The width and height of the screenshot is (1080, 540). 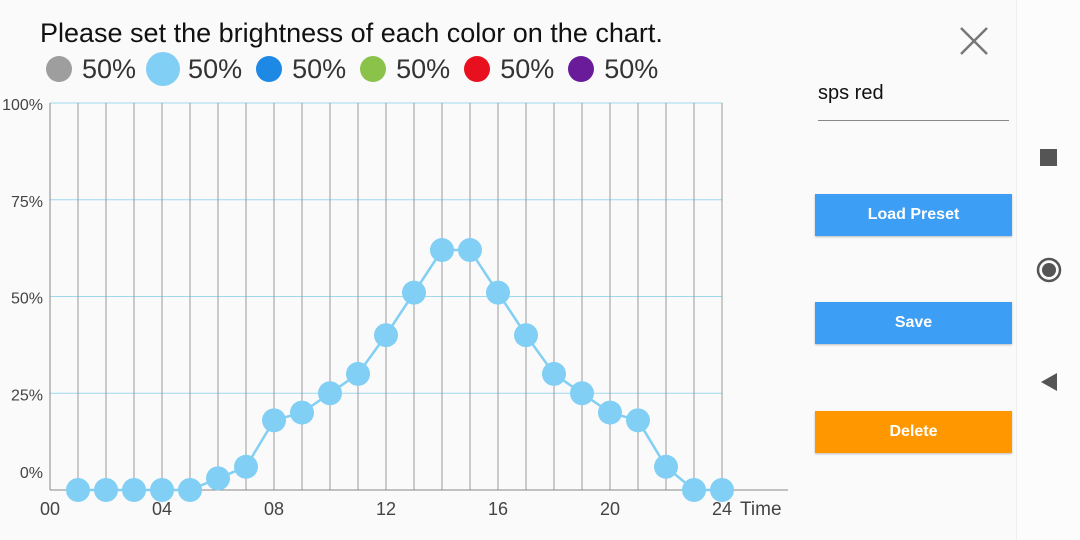 What do you see at coordinates (913, 120) in the screenshot?
I see `preset-name-underline` at bounding box center [913, 120].